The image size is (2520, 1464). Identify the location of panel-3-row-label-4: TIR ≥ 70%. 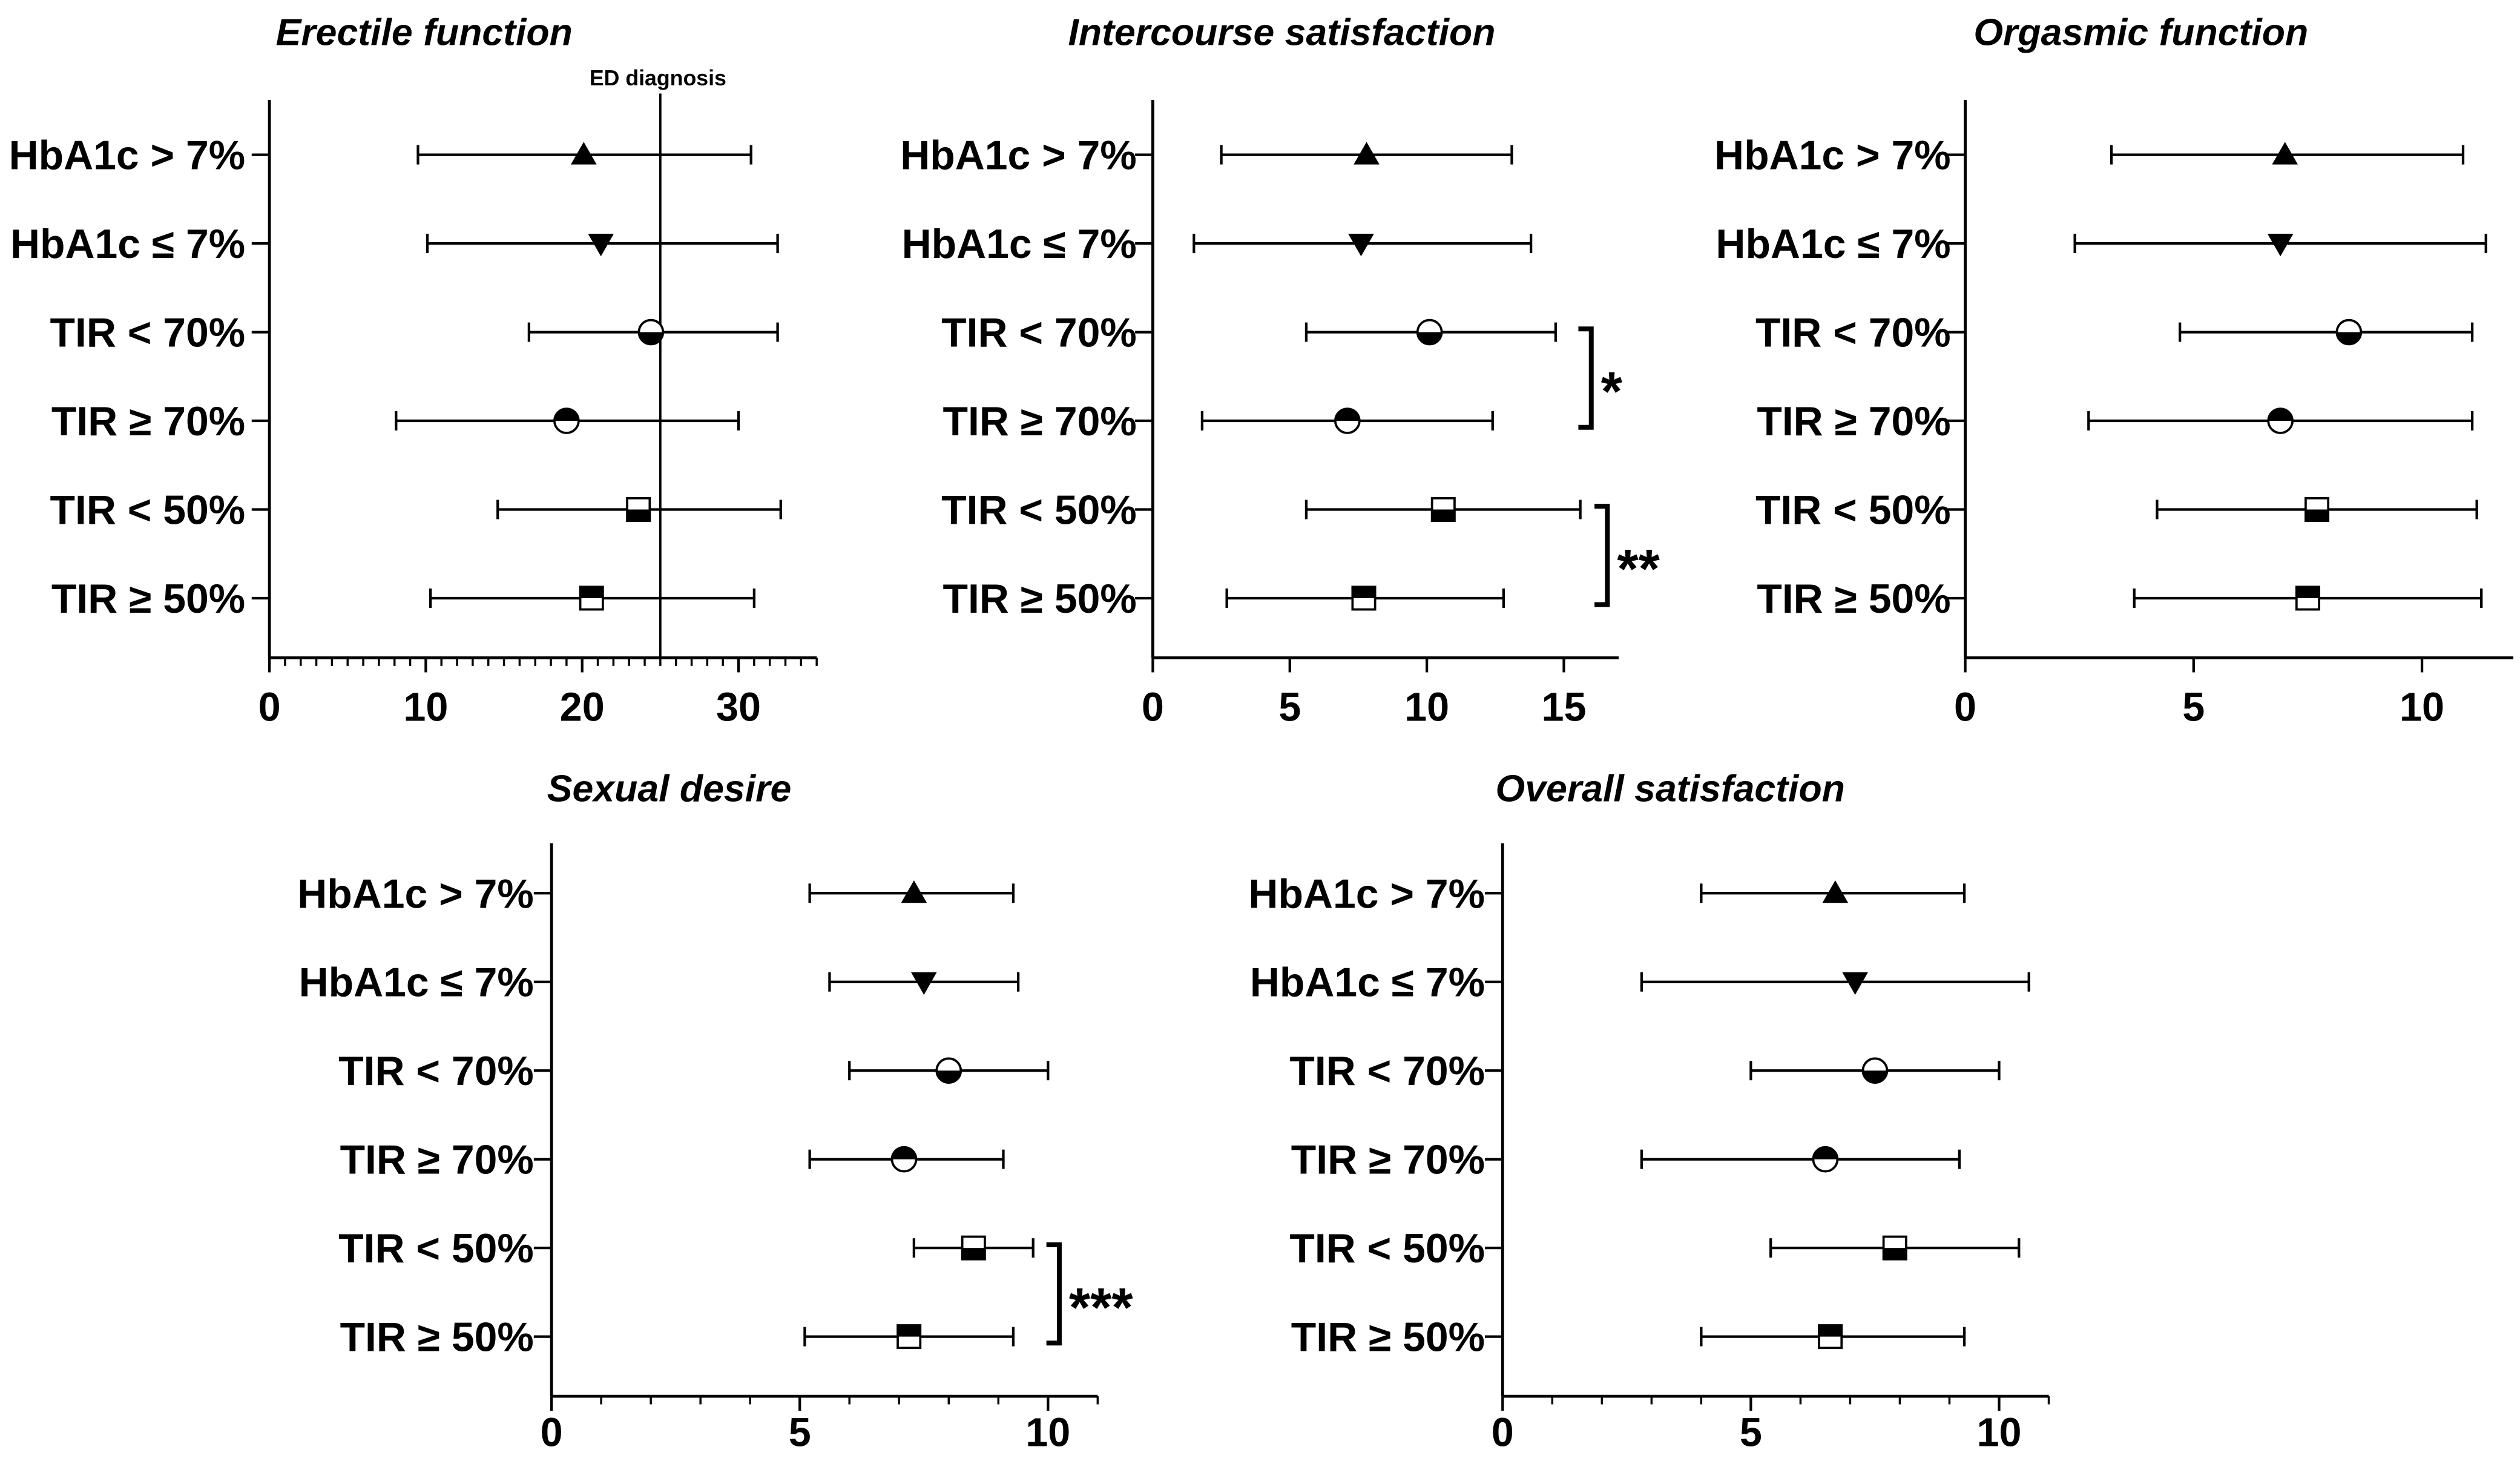
(1853, 421).